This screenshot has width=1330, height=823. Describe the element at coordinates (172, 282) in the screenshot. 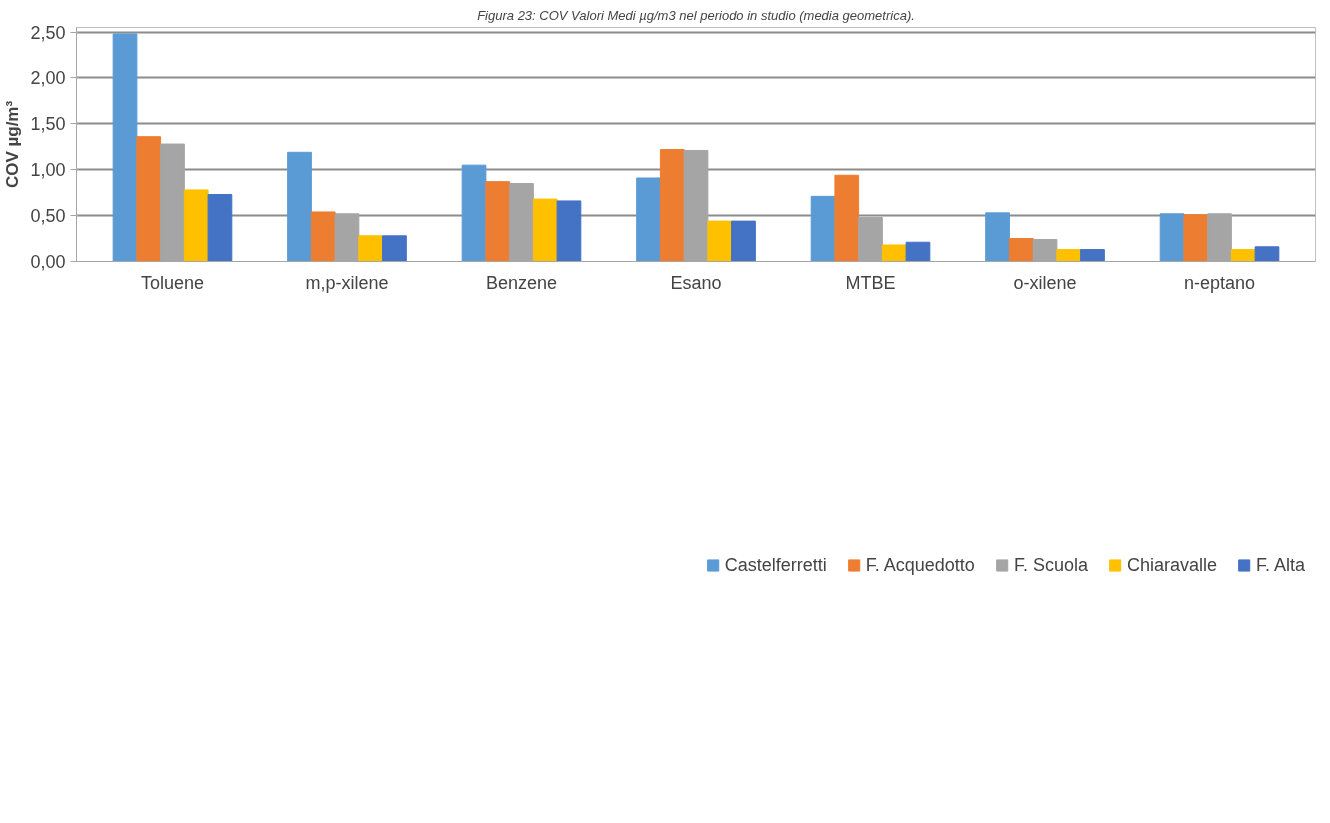

I see `x-tick-label: Toluene` at that location.